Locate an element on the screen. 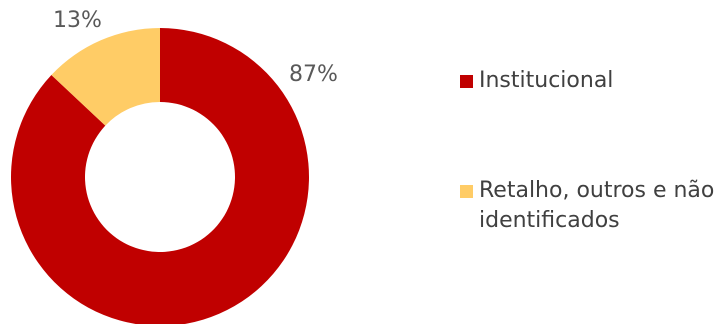 The width and height of the screenshot is (723, 324). legend-label-retalho: Retalho, outros e não identificados is located at coordinates (597, 205).